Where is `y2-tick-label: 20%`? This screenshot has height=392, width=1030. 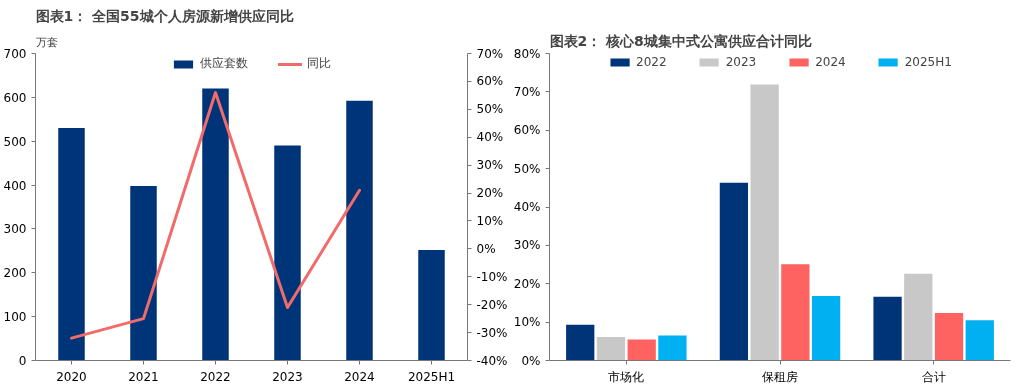
y2-tick-label: 20% is located at coordinates (490, 193).